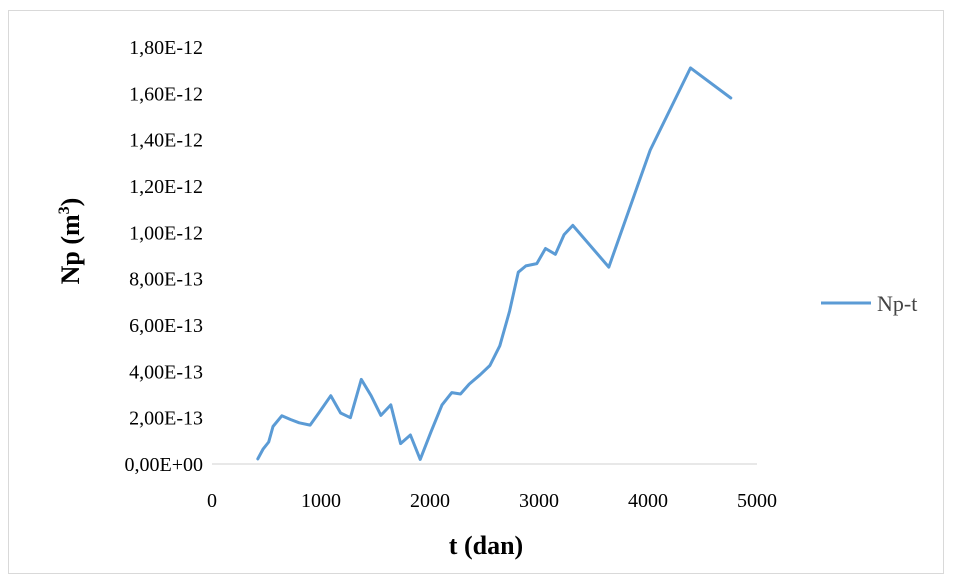 This screenshot has height=579, width=955. Describe the element at coordinates (166, 372) in the screenshot. I see `y-tick-label: 4,00E-13` at that location.